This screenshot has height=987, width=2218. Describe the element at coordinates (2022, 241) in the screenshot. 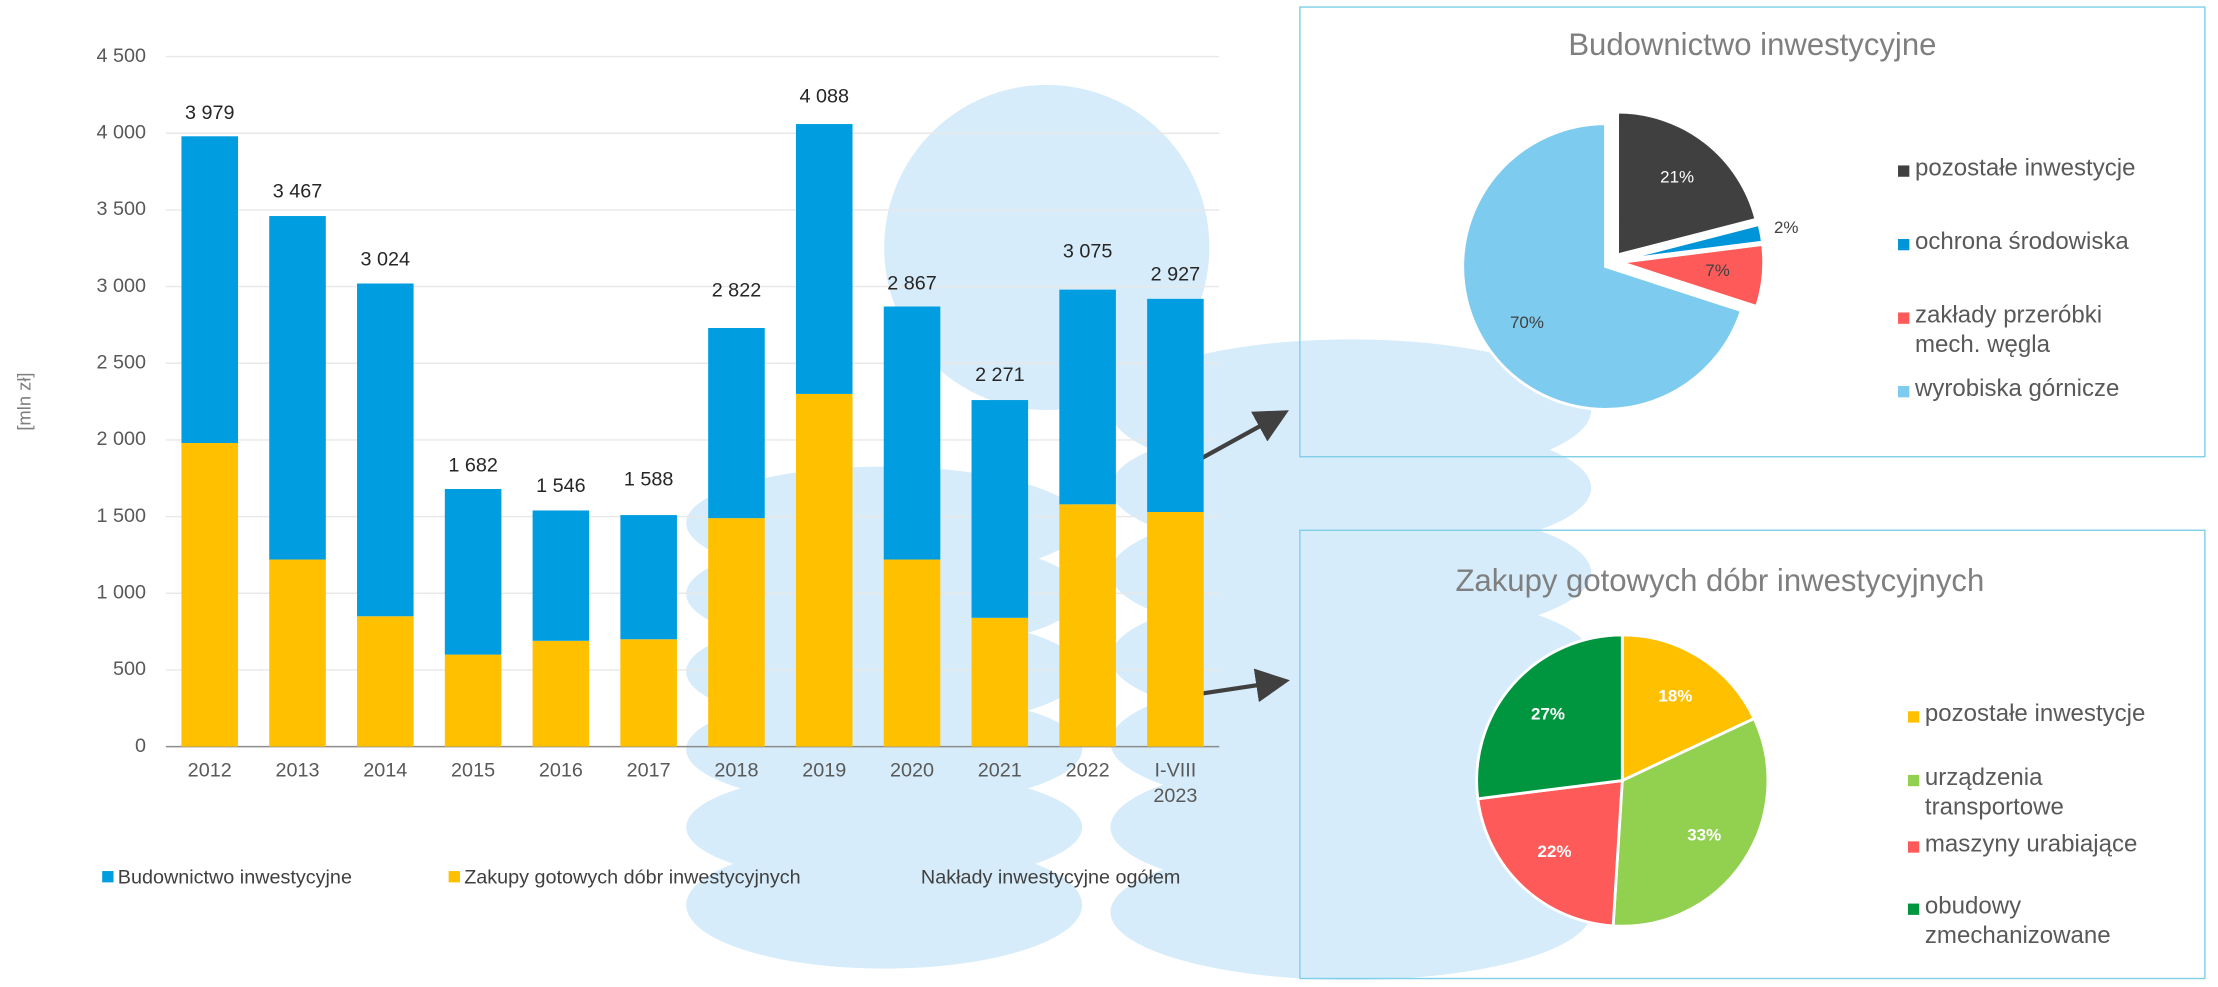

I see `legend-label-box: ochrona środowiska` at that location.